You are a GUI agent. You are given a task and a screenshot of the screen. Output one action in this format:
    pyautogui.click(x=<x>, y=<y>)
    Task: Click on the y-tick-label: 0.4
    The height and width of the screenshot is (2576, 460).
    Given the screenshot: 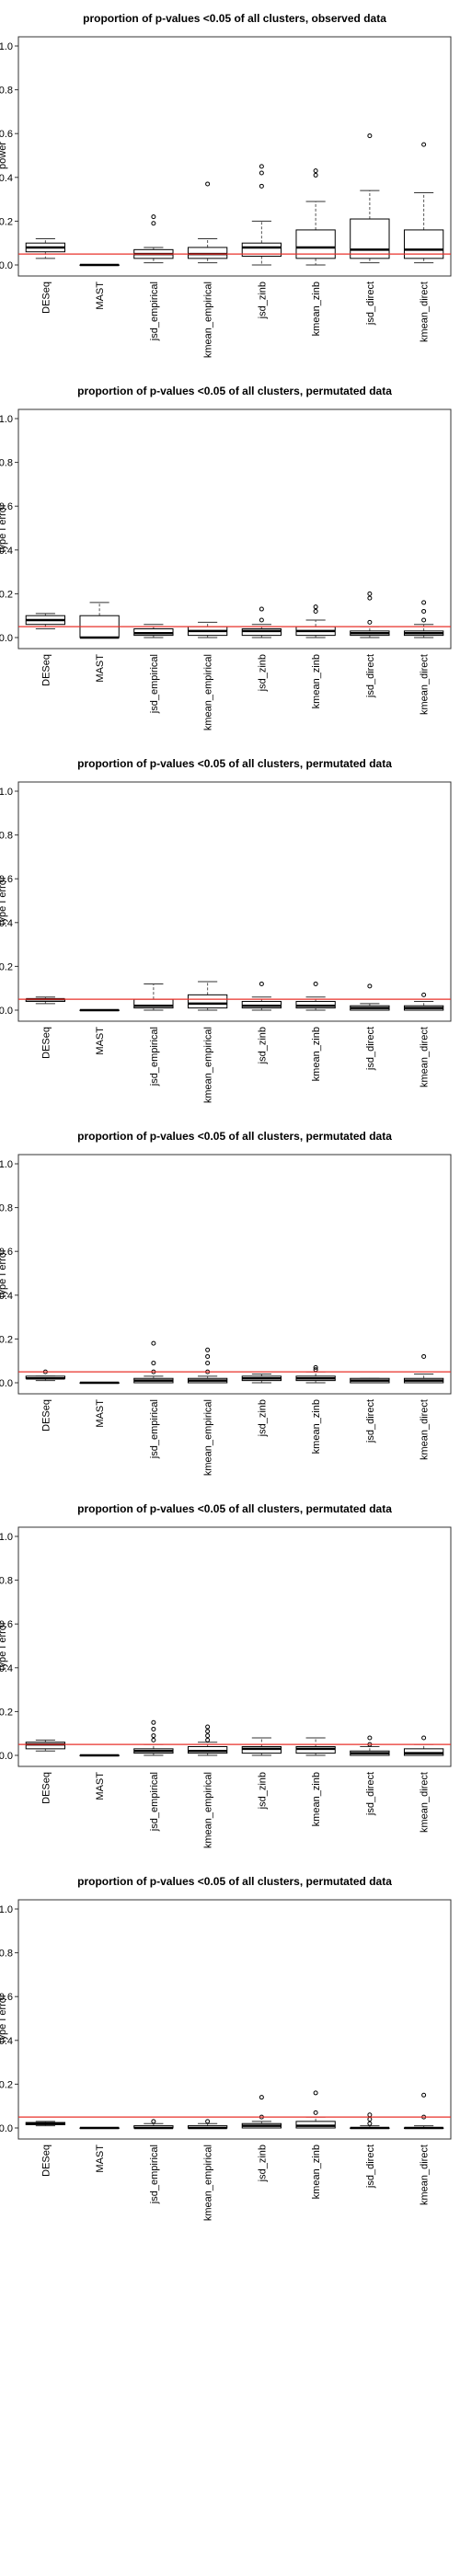 What is the action you would take?
    pyautogui.click(x=6, y=1296)
    